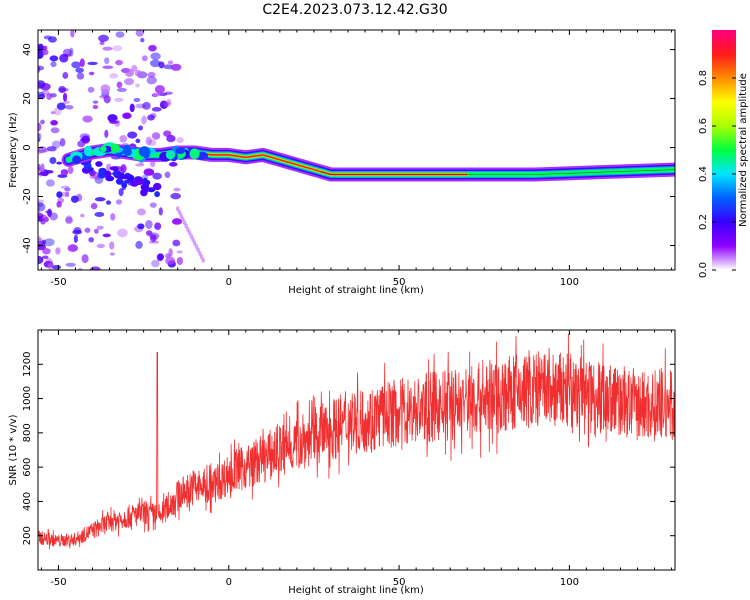  What do you see at coordinates (13, 150) in the screenshot?
I see `spectrogram-y-axis-label: Frequency (Hz)` at bounding box center [13, 150].